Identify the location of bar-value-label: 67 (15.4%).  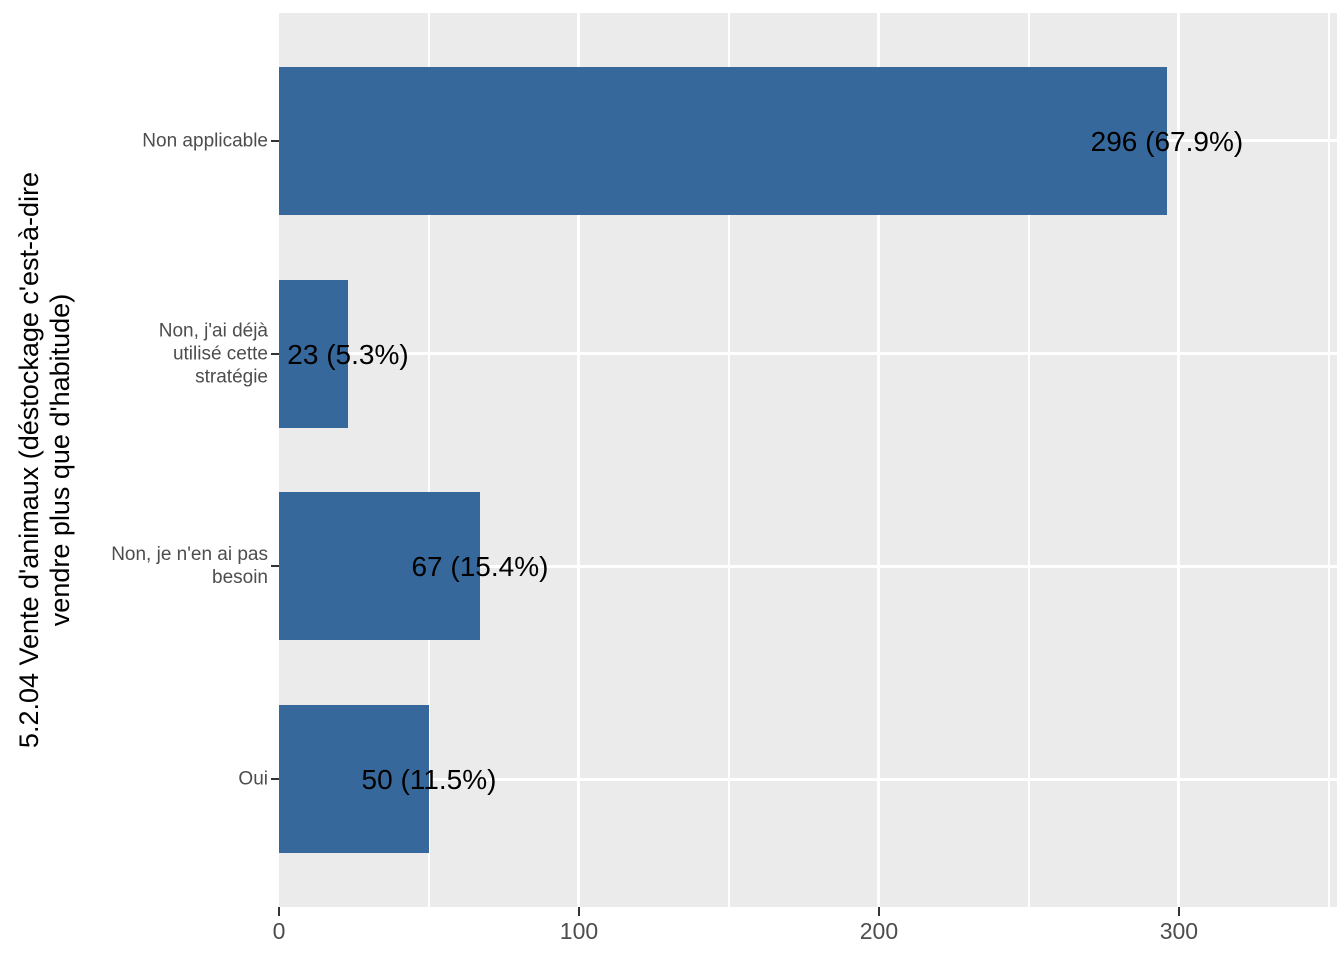
(480, 567).